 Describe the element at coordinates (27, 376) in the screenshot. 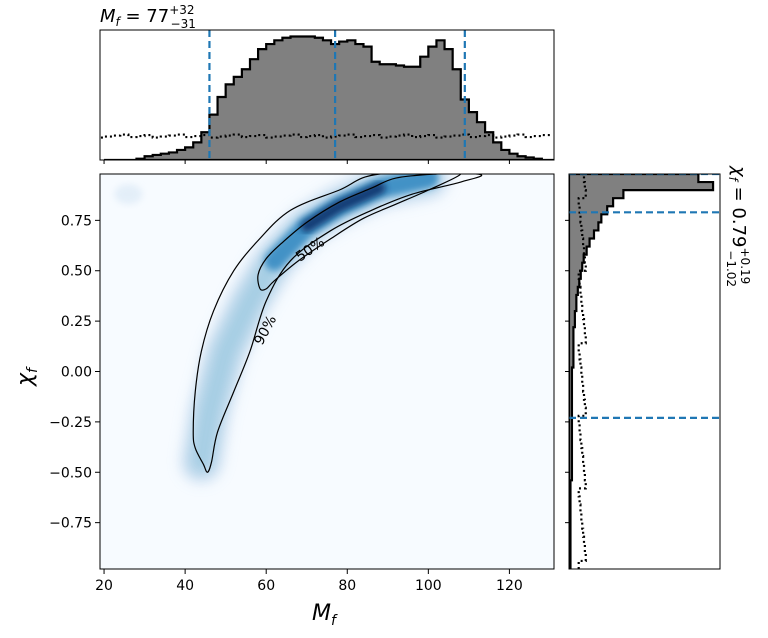

I see `y-axis-label: χf` at that location.